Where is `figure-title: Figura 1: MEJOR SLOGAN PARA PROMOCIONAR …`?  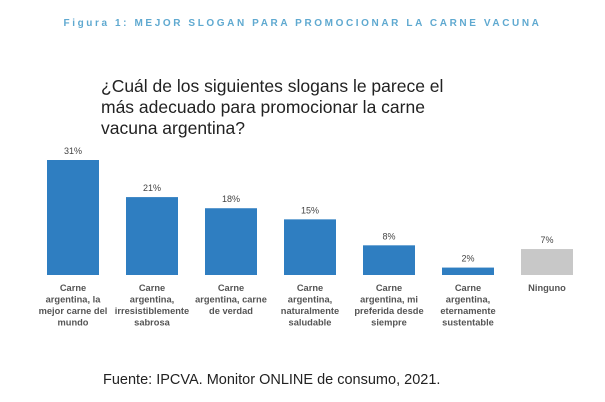 figure-title: Figura 1: MEJOR SLOGAN PARA PROMOCIONAR … is located at coordinates (302, 23).